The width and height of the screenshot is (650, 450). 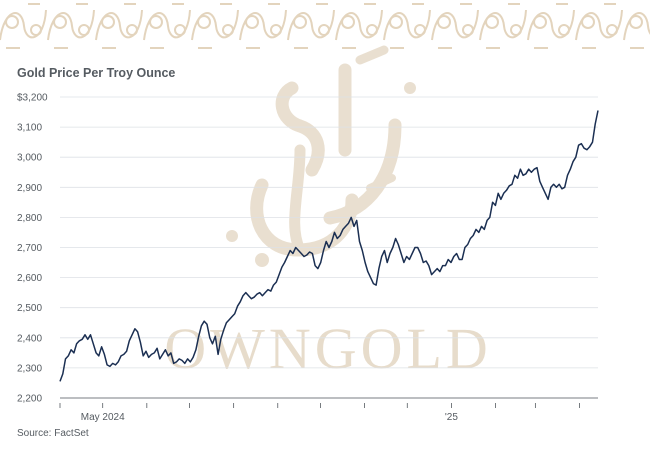 I want to click on x-tick-label: '25, so click(x=451, y=417).